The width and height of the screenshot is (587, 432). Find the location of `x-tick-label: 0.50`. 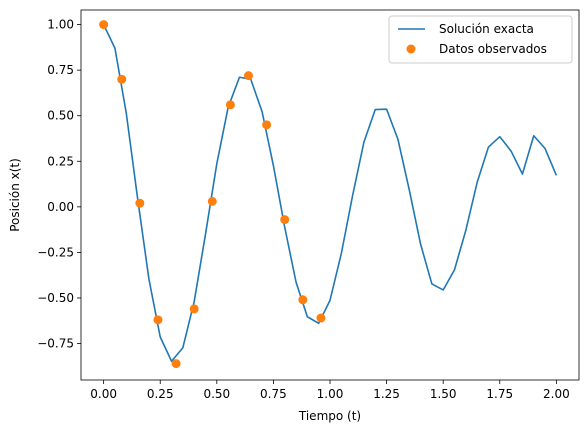

x-tick-label: 0.50 is located at coordinates (216, 394).